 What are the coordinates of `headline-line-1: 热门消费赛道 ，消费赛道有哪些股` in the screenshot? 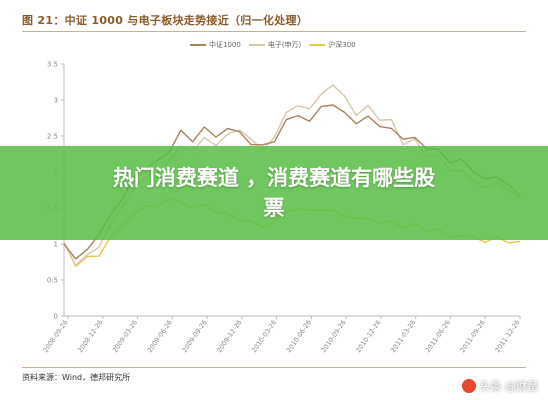 It's located at (274, 178).